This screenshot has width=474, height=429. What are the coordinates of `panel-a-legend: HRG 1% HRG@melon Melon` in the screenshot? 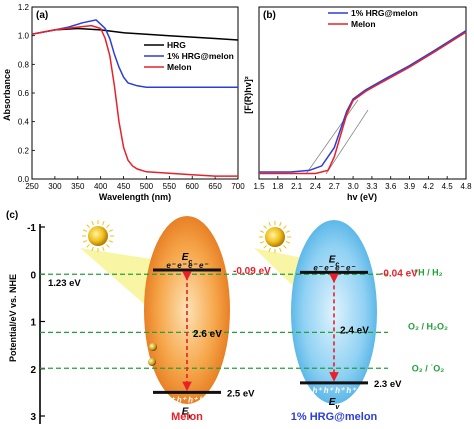 It's located at (189, 56).